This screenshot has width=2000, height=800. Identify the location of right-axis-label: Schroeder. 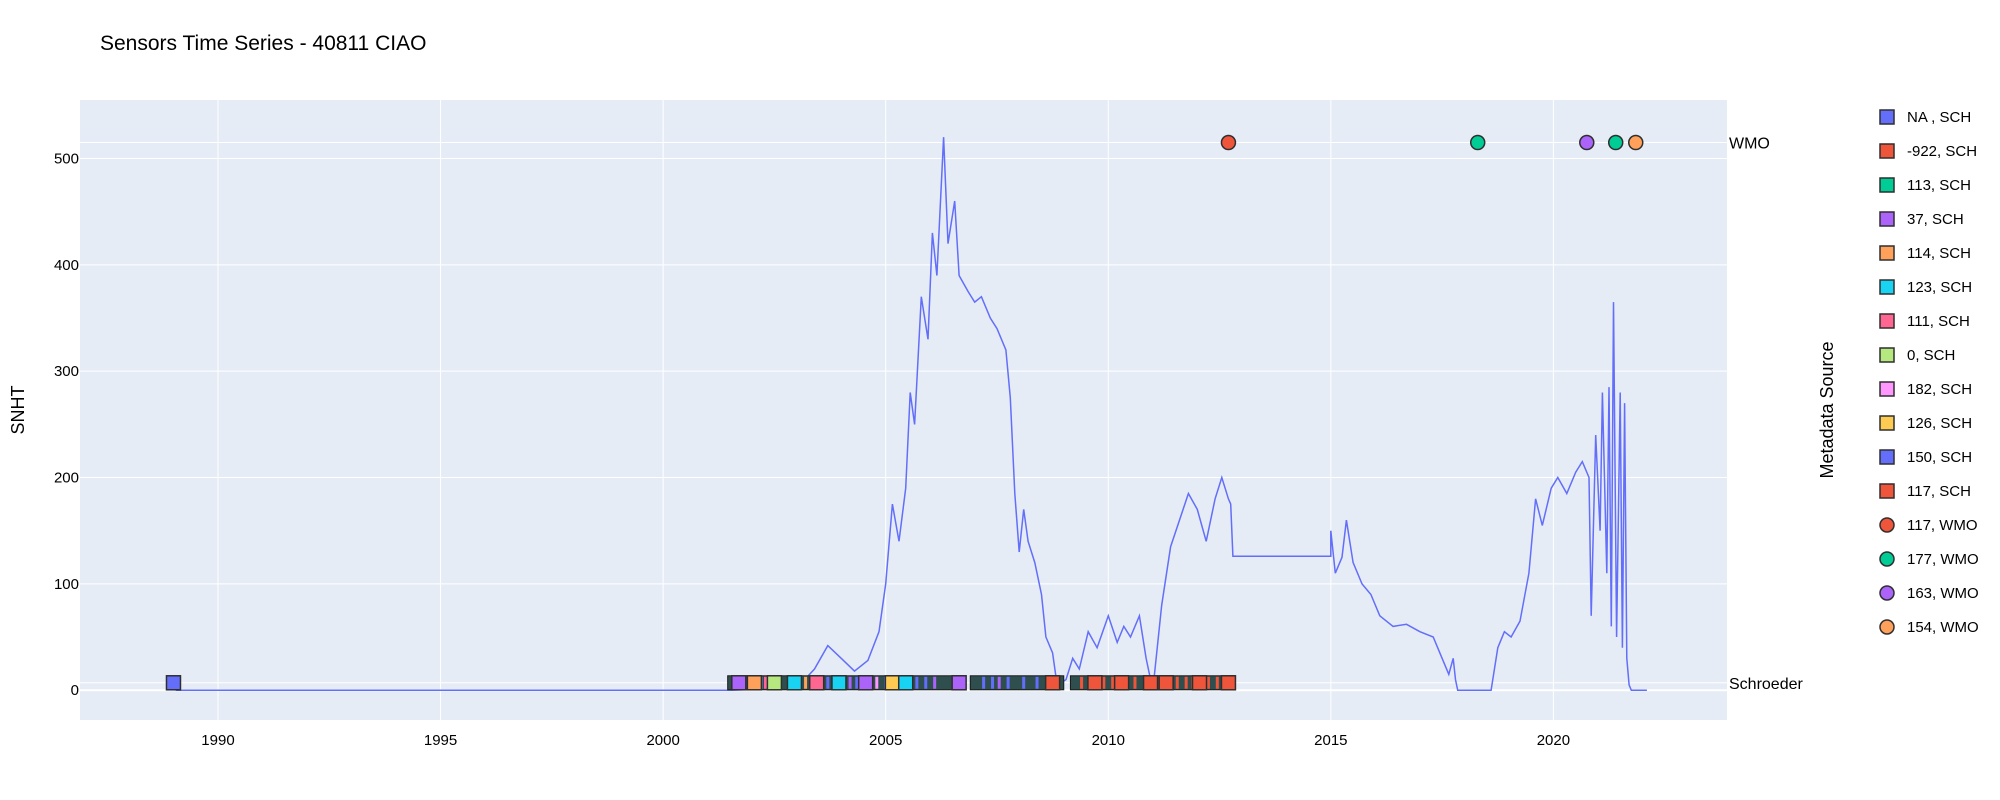
(1766, 684).